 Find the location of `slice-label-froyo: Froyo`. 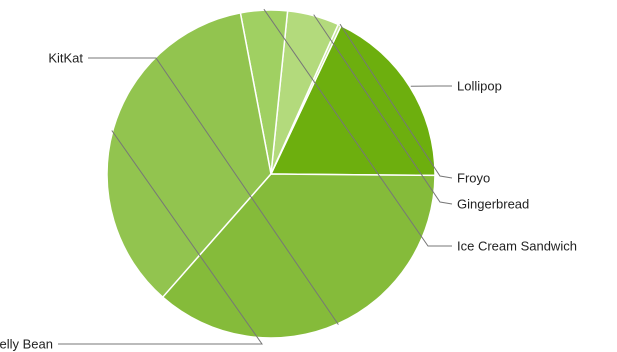

slice-label-froyo: Froyo is located at coordinates (473, 178).